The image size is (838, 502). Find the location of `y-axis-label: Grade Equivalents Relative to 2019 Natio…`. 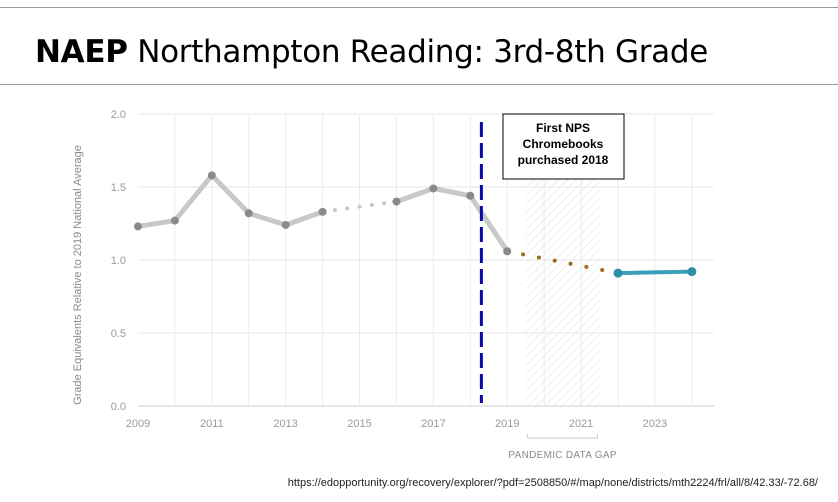

y-axis-label: Grade Equivalents Relative to 2019 Natio… is located at coordinates (78, 275).